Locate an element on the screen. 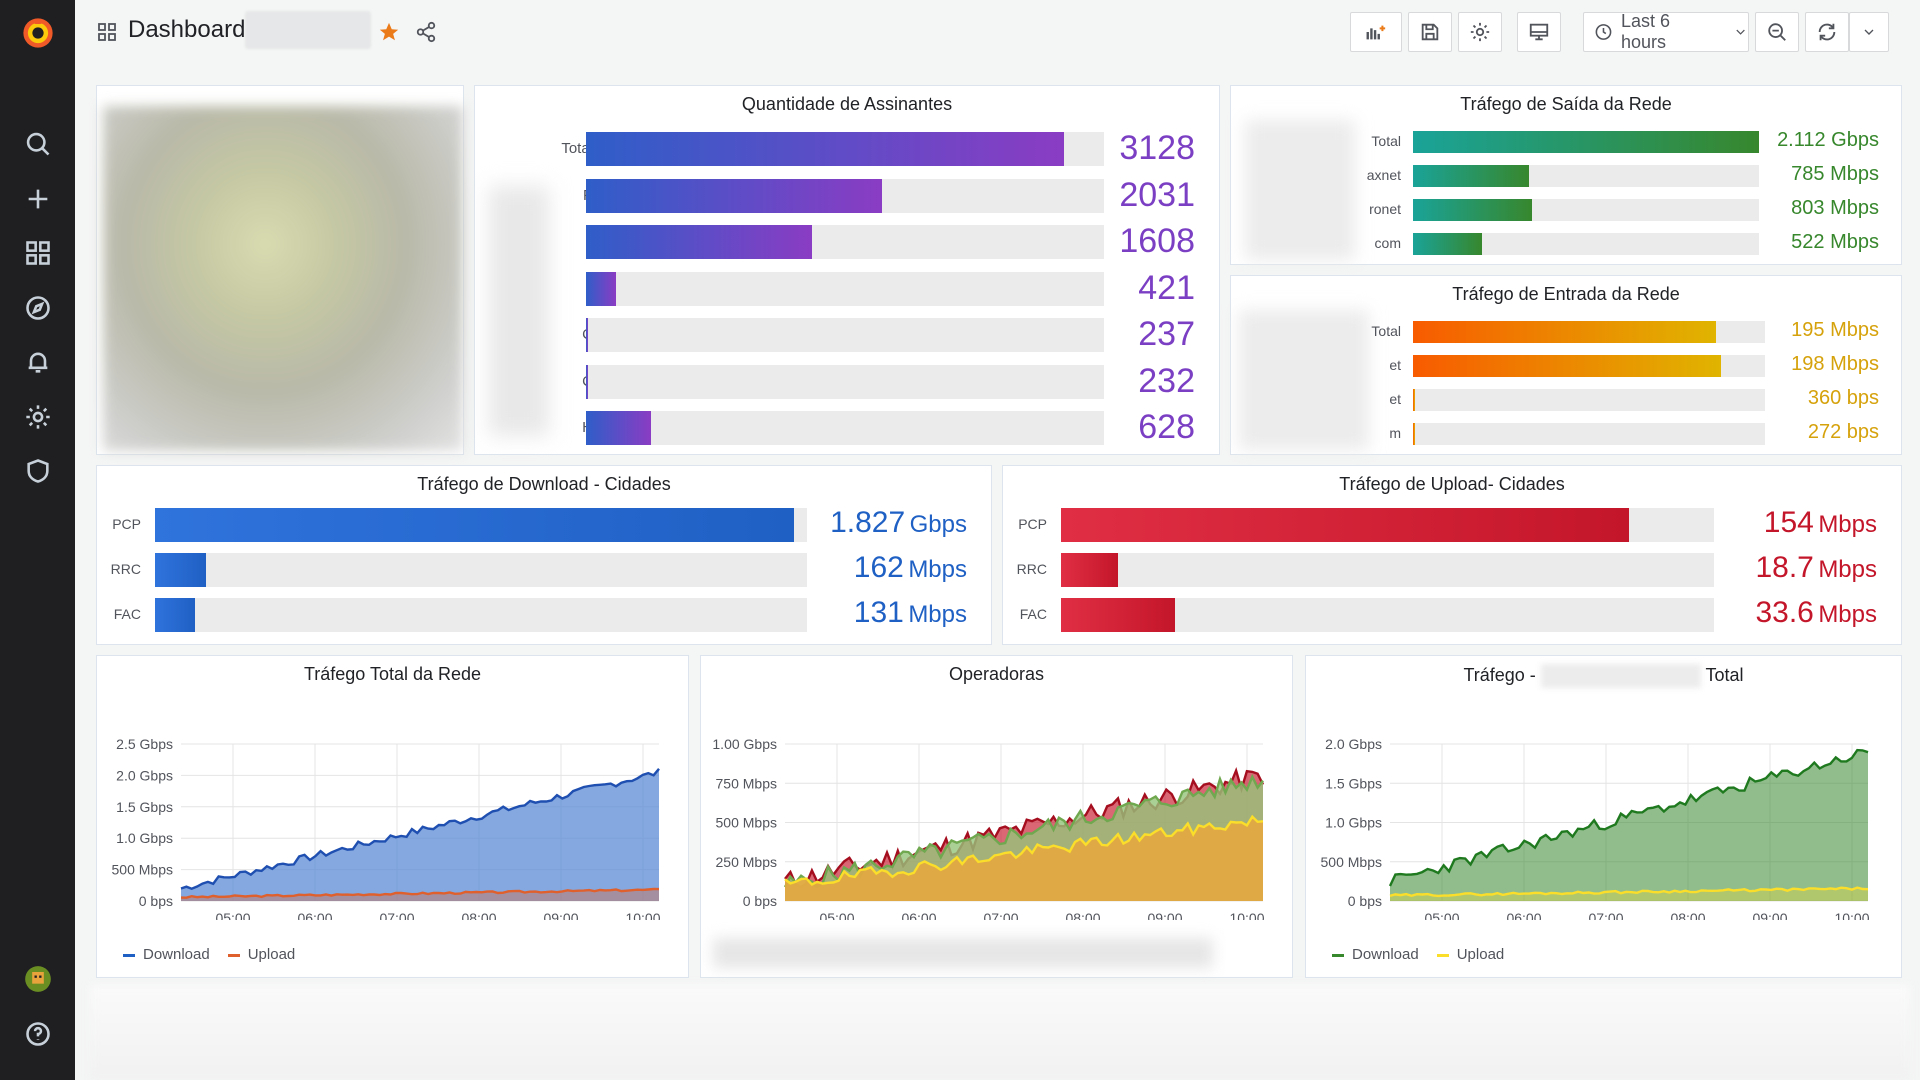 The image size is (1920, 1080). dashboard-name-blurred is located at coordinates (308, 30).